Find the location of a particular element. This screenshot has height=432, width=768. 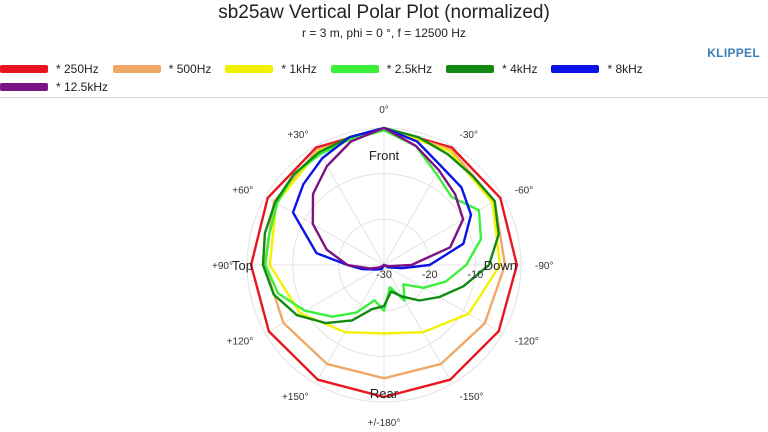

direction-label-right: Down is located at coordinates (500, 265).